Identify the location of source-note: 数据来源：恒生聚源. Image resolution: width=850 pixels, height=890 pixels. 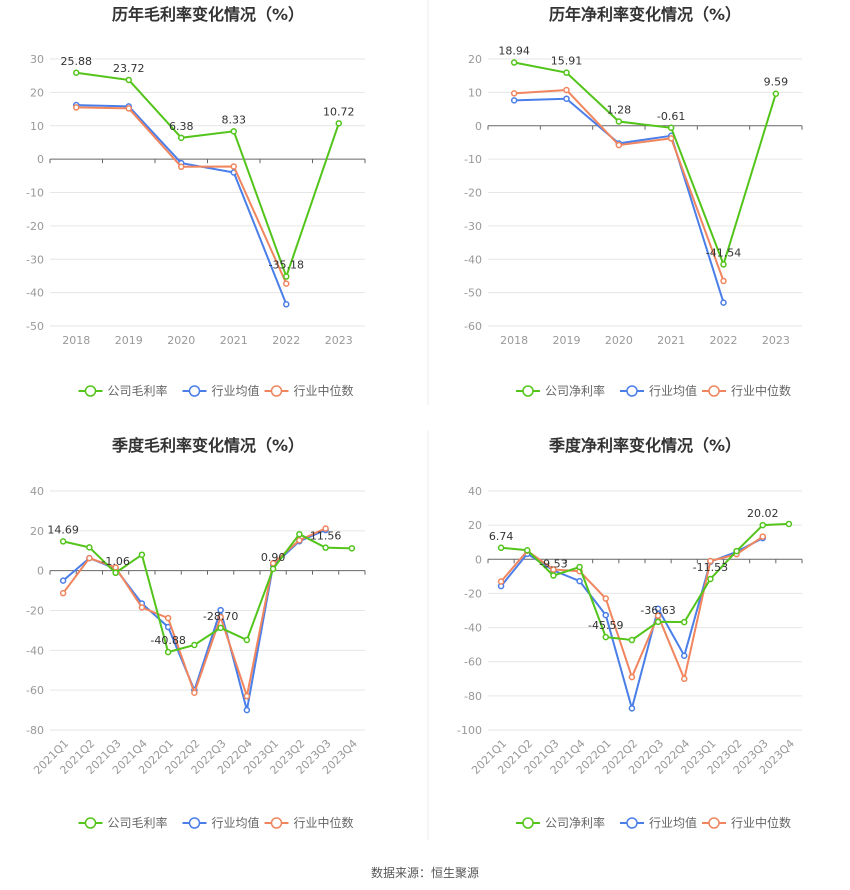
(425, 872).